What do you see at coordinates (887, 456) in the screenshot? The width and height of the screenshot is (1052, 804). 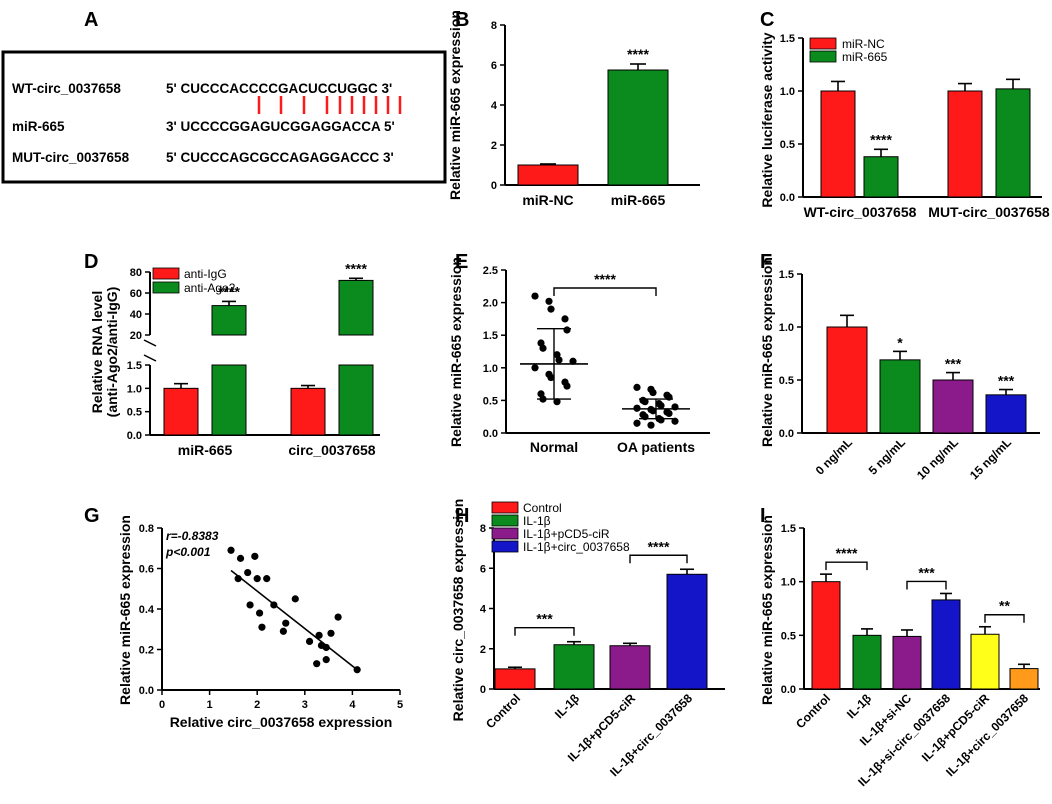 I see `x-category-label: 5 ng/mL` at bounding box center [887, 456].